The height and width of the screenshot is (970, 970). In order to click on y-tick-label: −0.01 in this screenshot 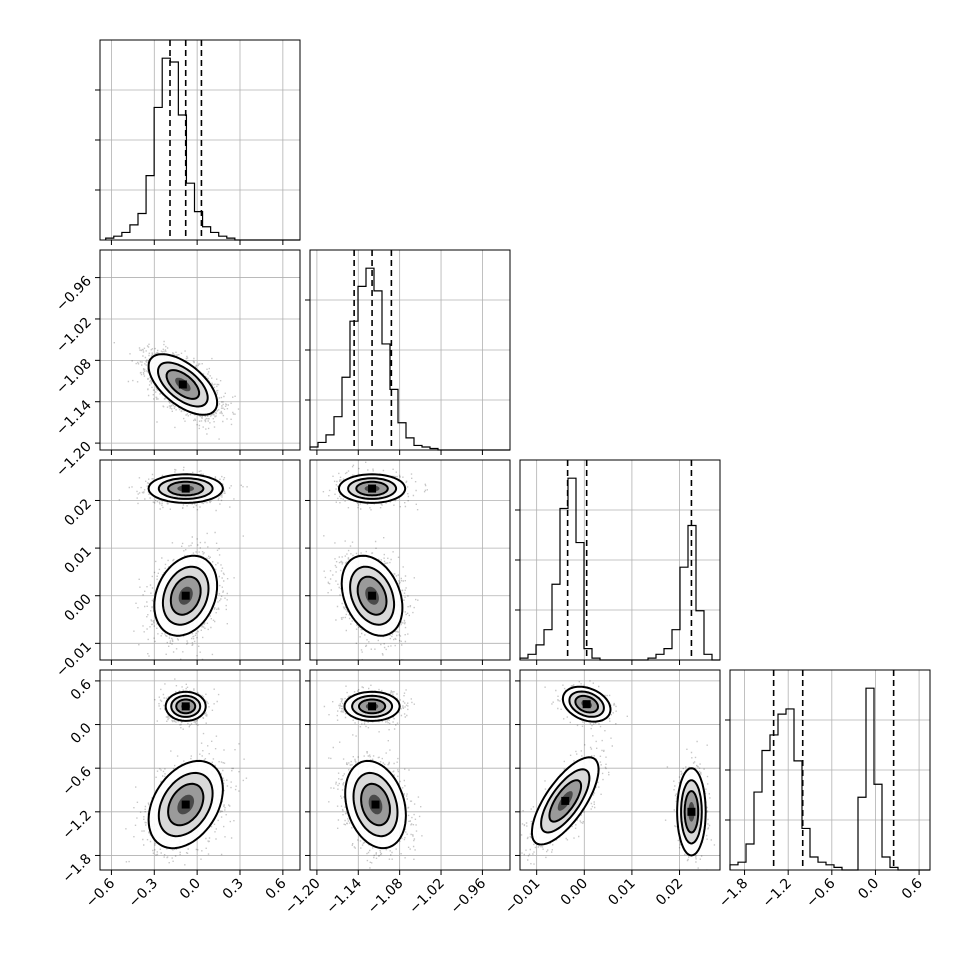, I will do `click(74, 660)`.